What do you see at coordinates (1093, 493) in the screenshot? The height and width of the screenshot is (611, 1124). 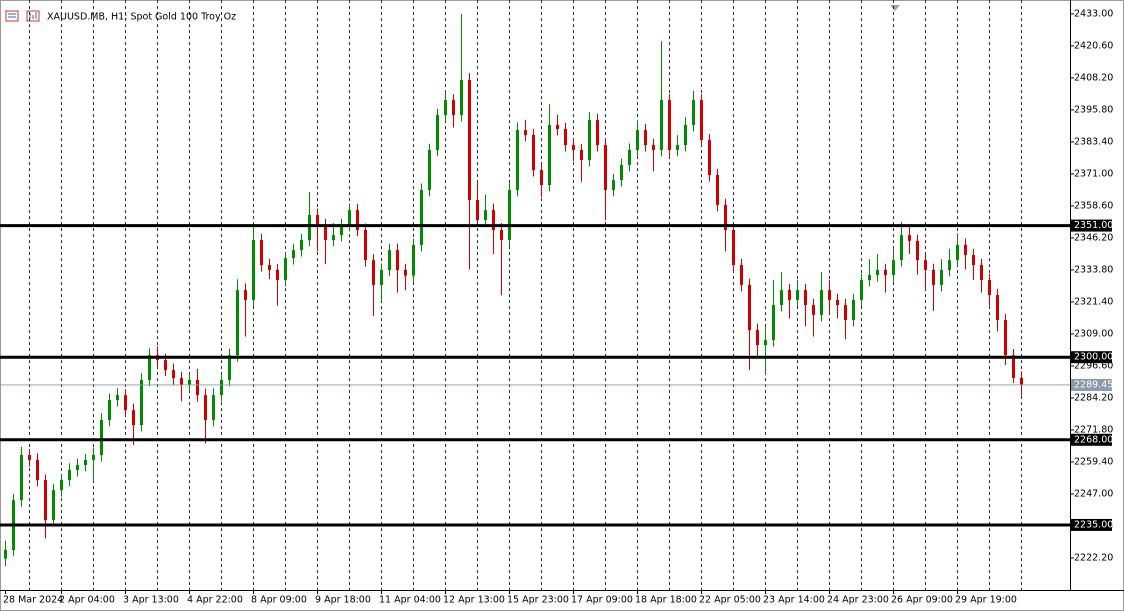 I see `y-tick-label: 2247.00` at bounding box center [1093, 493].